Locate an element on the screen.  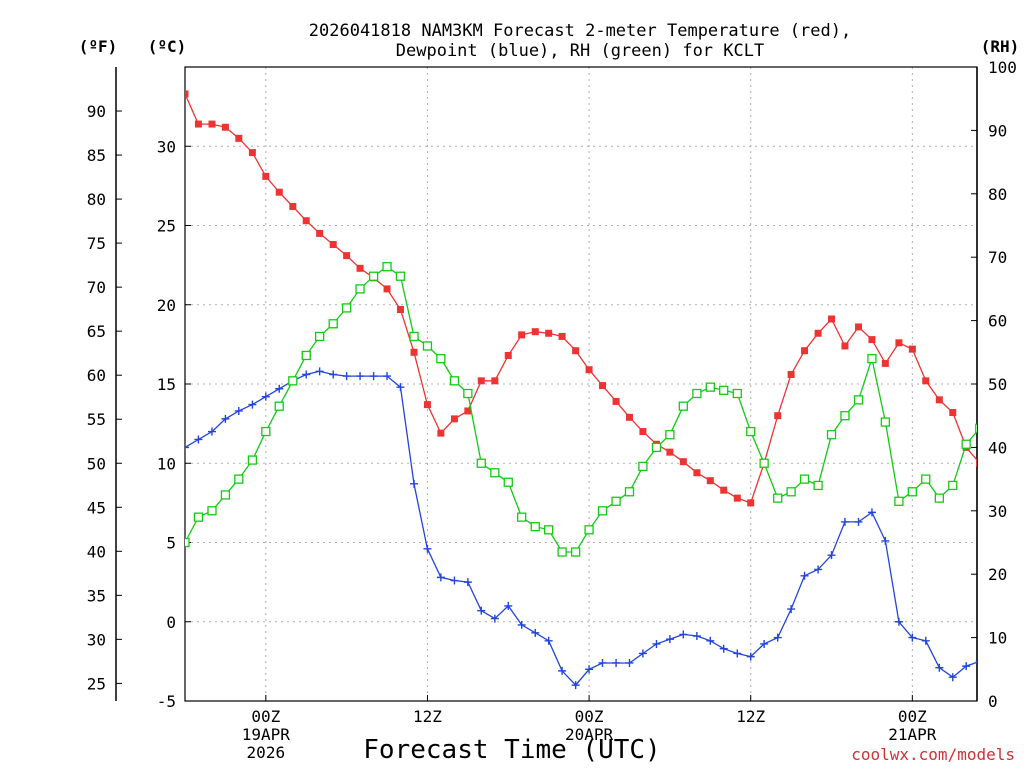
rh-tick-label: 20 is located at coordinates (997, 574).